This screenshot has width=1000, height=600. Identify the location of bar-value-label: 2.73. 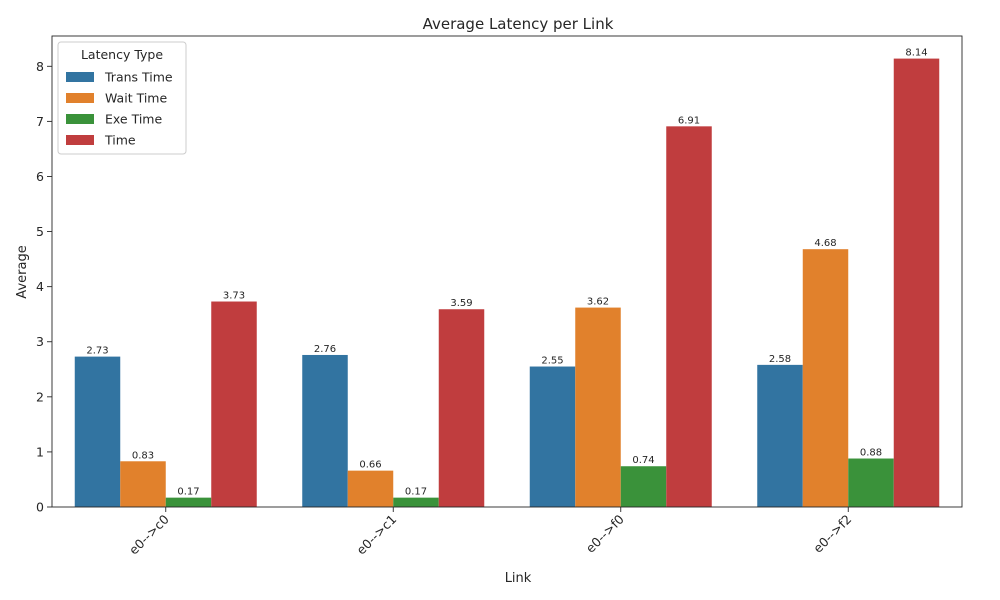
(97, 351).